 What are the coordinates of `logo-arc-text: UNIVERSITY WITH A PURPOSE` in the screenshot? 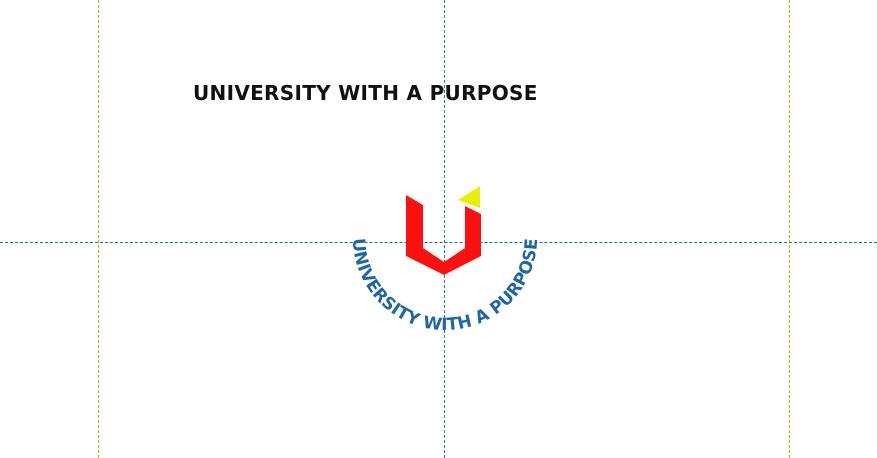 It's located at (445, 287).